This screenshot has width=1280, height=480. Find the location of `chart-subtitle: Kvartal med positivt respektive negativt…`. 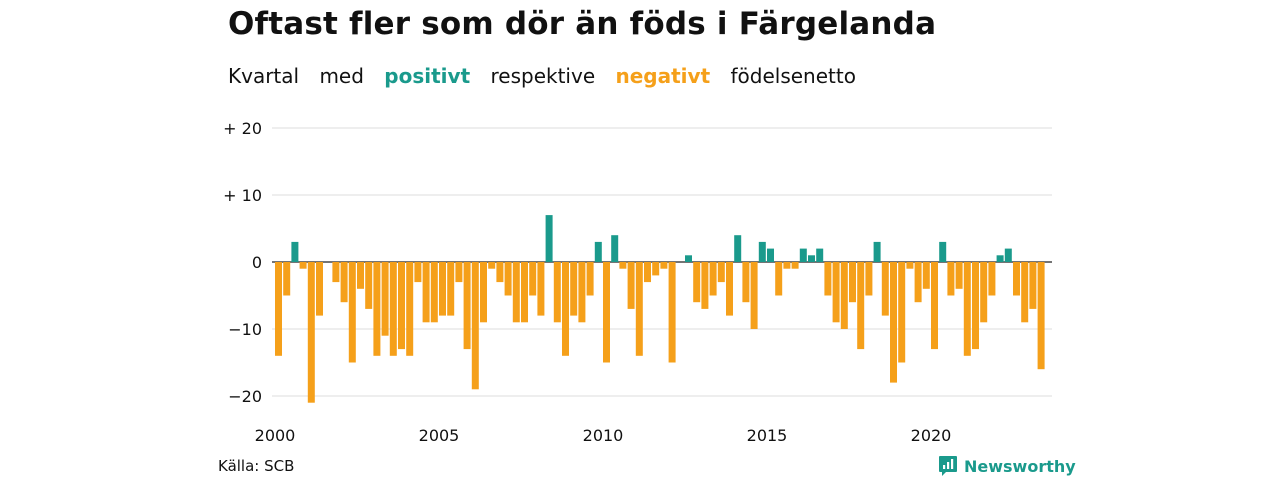

chart-subtitle: Kvartal med positivt respektive negativt… is located at coordinates (549, 76).